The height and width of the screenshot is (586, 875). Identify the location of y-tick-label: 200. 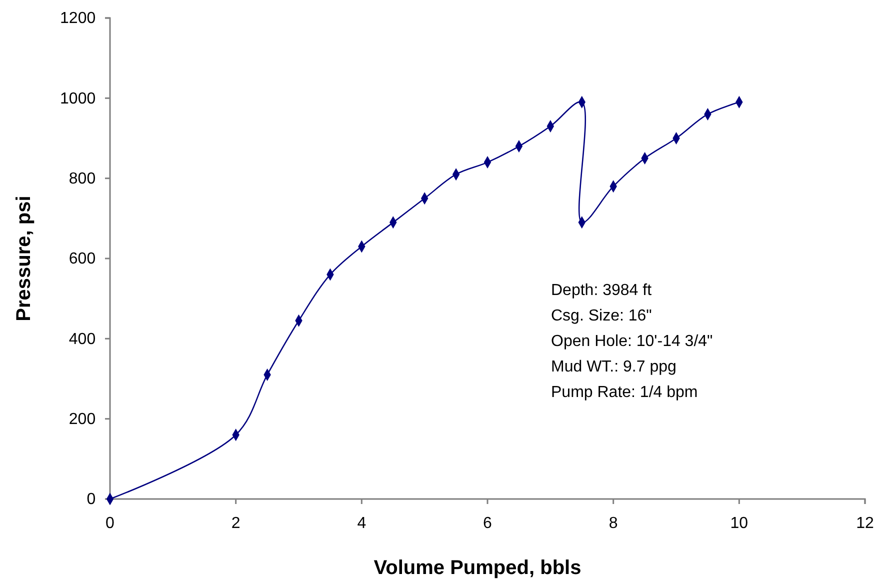
(82, 419).